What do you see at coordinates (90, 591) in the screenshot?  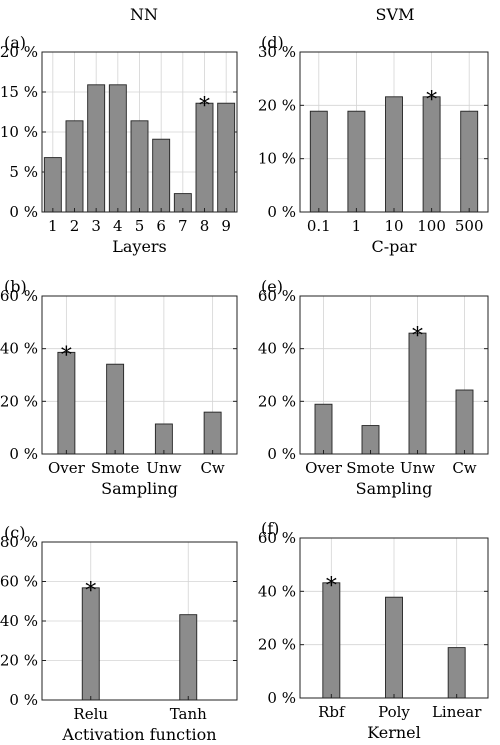 I see `best-marker-c: *` at bounding box center [90, 591].